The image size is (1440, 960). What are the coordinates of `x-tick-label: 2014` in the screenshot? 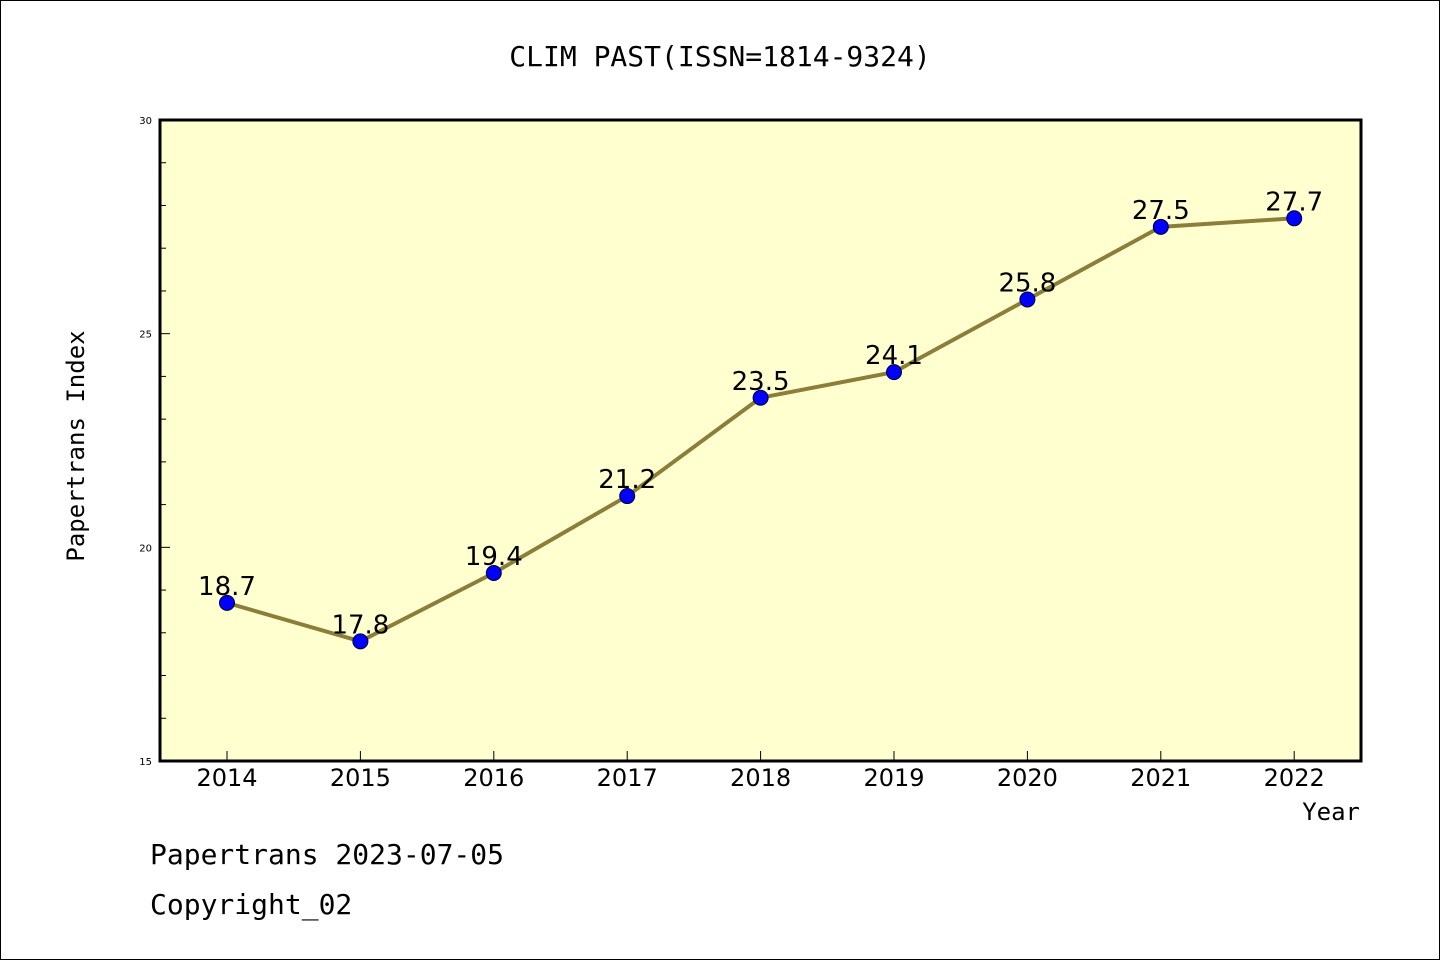 It's located at (226, 778).